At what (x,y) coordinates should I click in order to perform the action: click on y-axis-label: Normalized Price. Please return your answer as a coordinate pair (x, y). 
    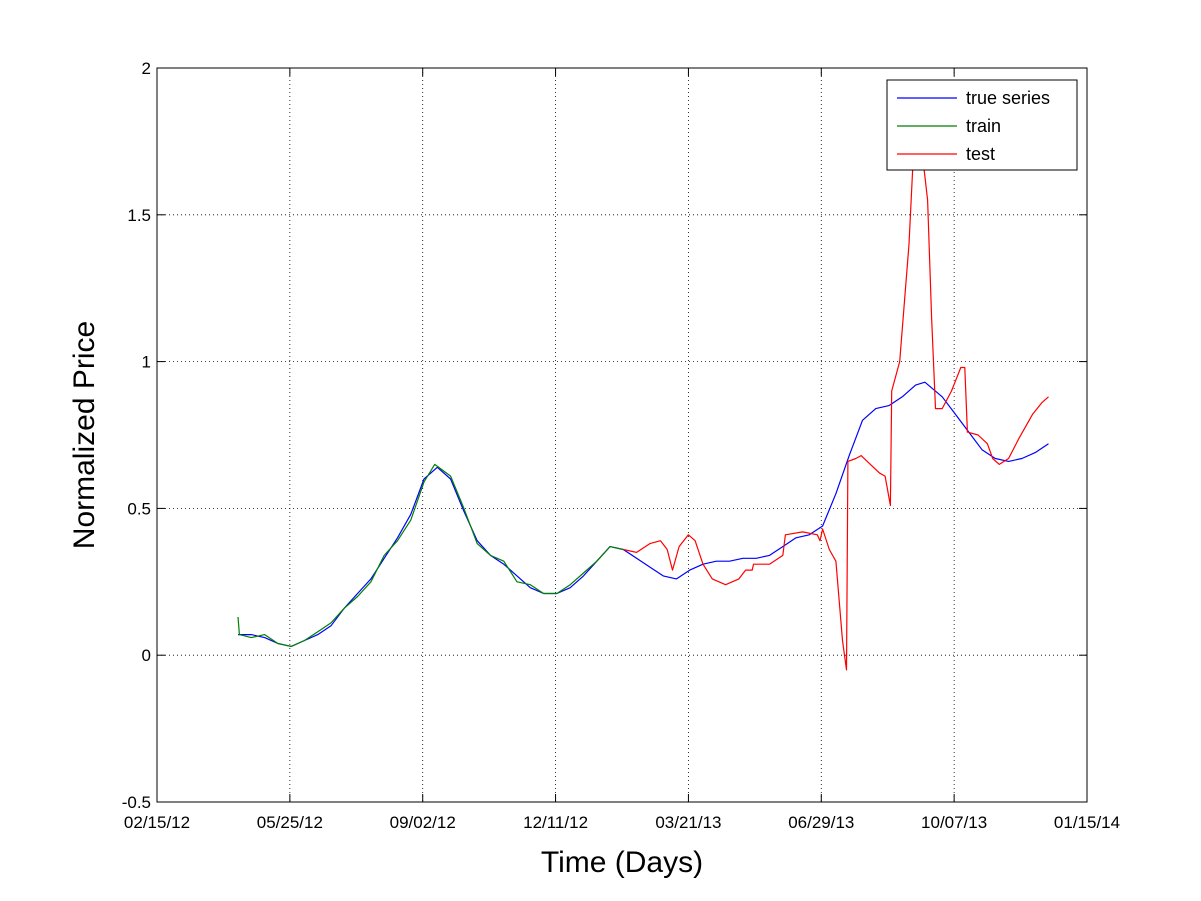
    Looking at the image, I should click on (84, 435).